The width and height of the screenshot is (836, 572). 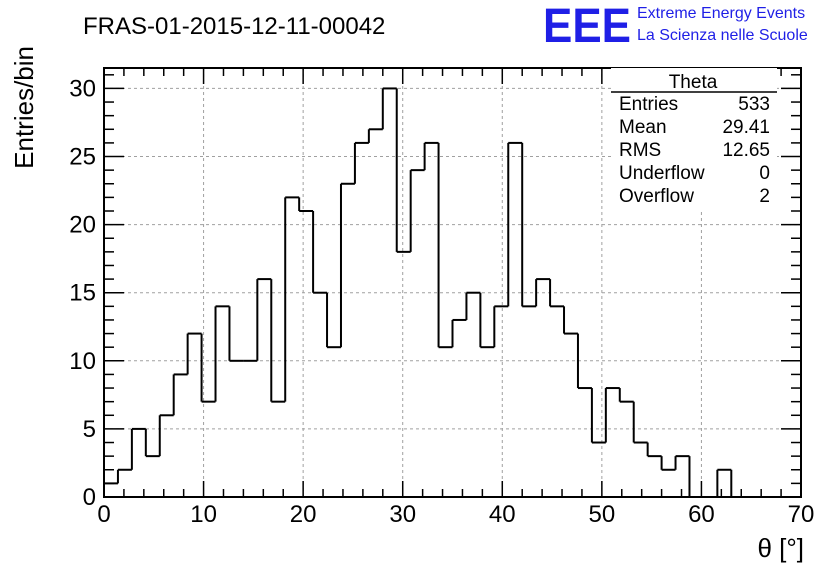 What do you see at coordinates (502, 514) in the screenshot?
I see `x-tick-label: 40` at bounding box center [502, 514].